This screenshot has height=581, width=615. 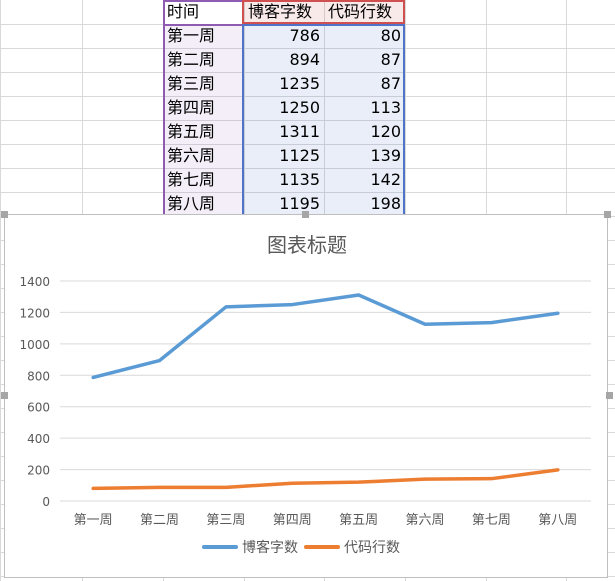 What do you see at coordinates (34, 345) in the screenshot?
I see `y-tick-label: 1000` at bounding box center [34, 345].